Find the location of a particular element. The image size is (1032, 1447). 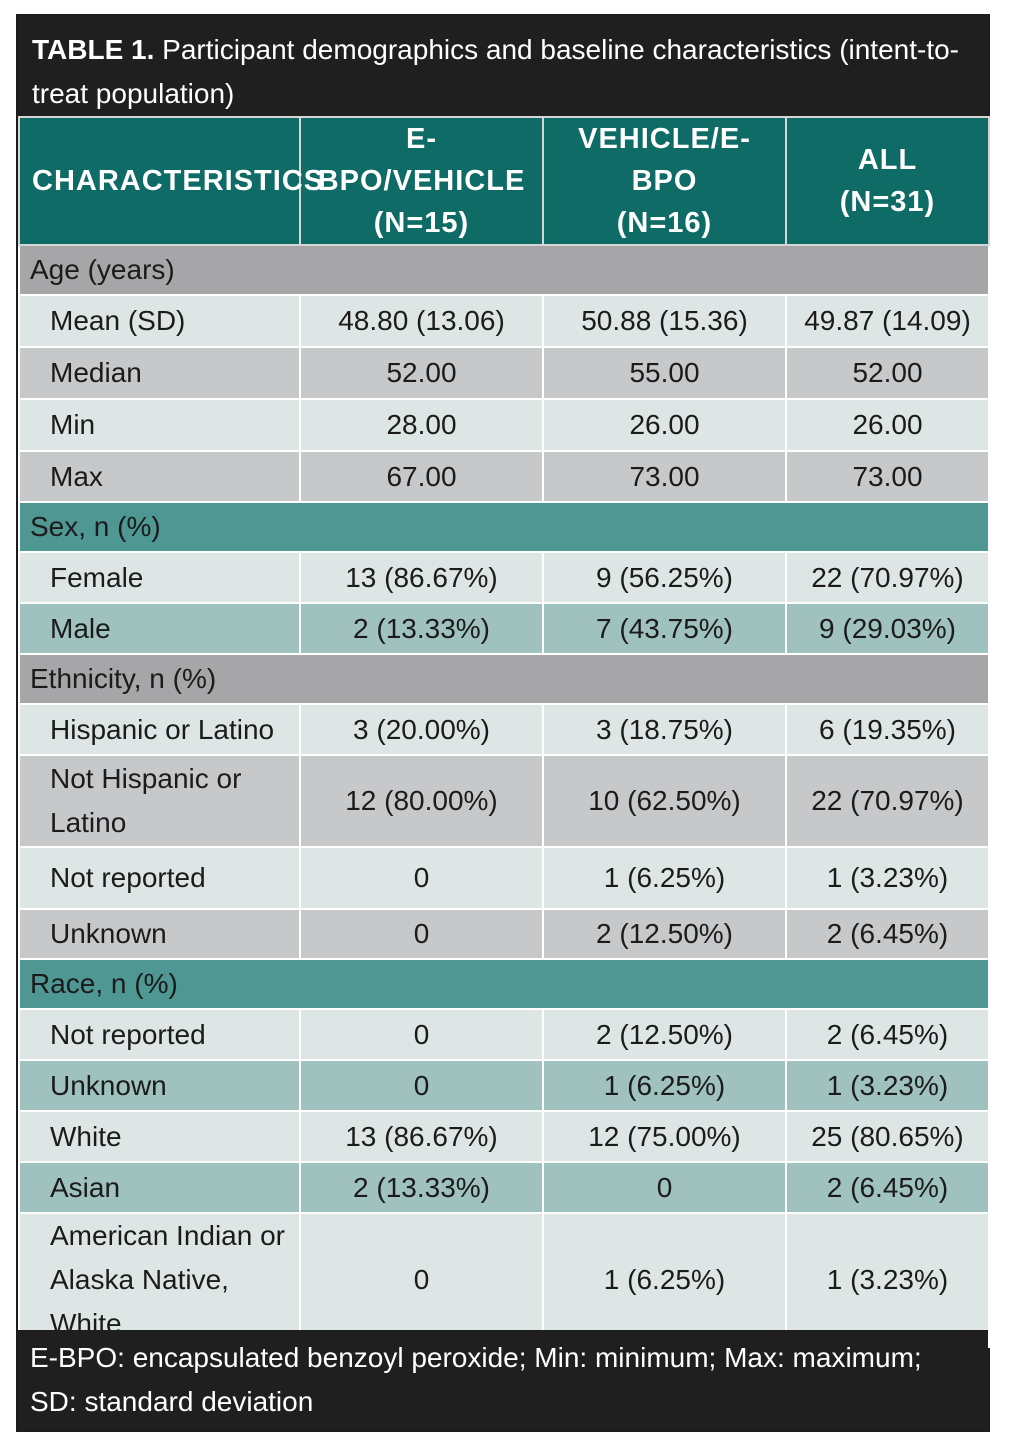

table-row: Male 2 (13.33%) 7 (43.75%) 9 (29.03%) is located at coordinates (504, 628).